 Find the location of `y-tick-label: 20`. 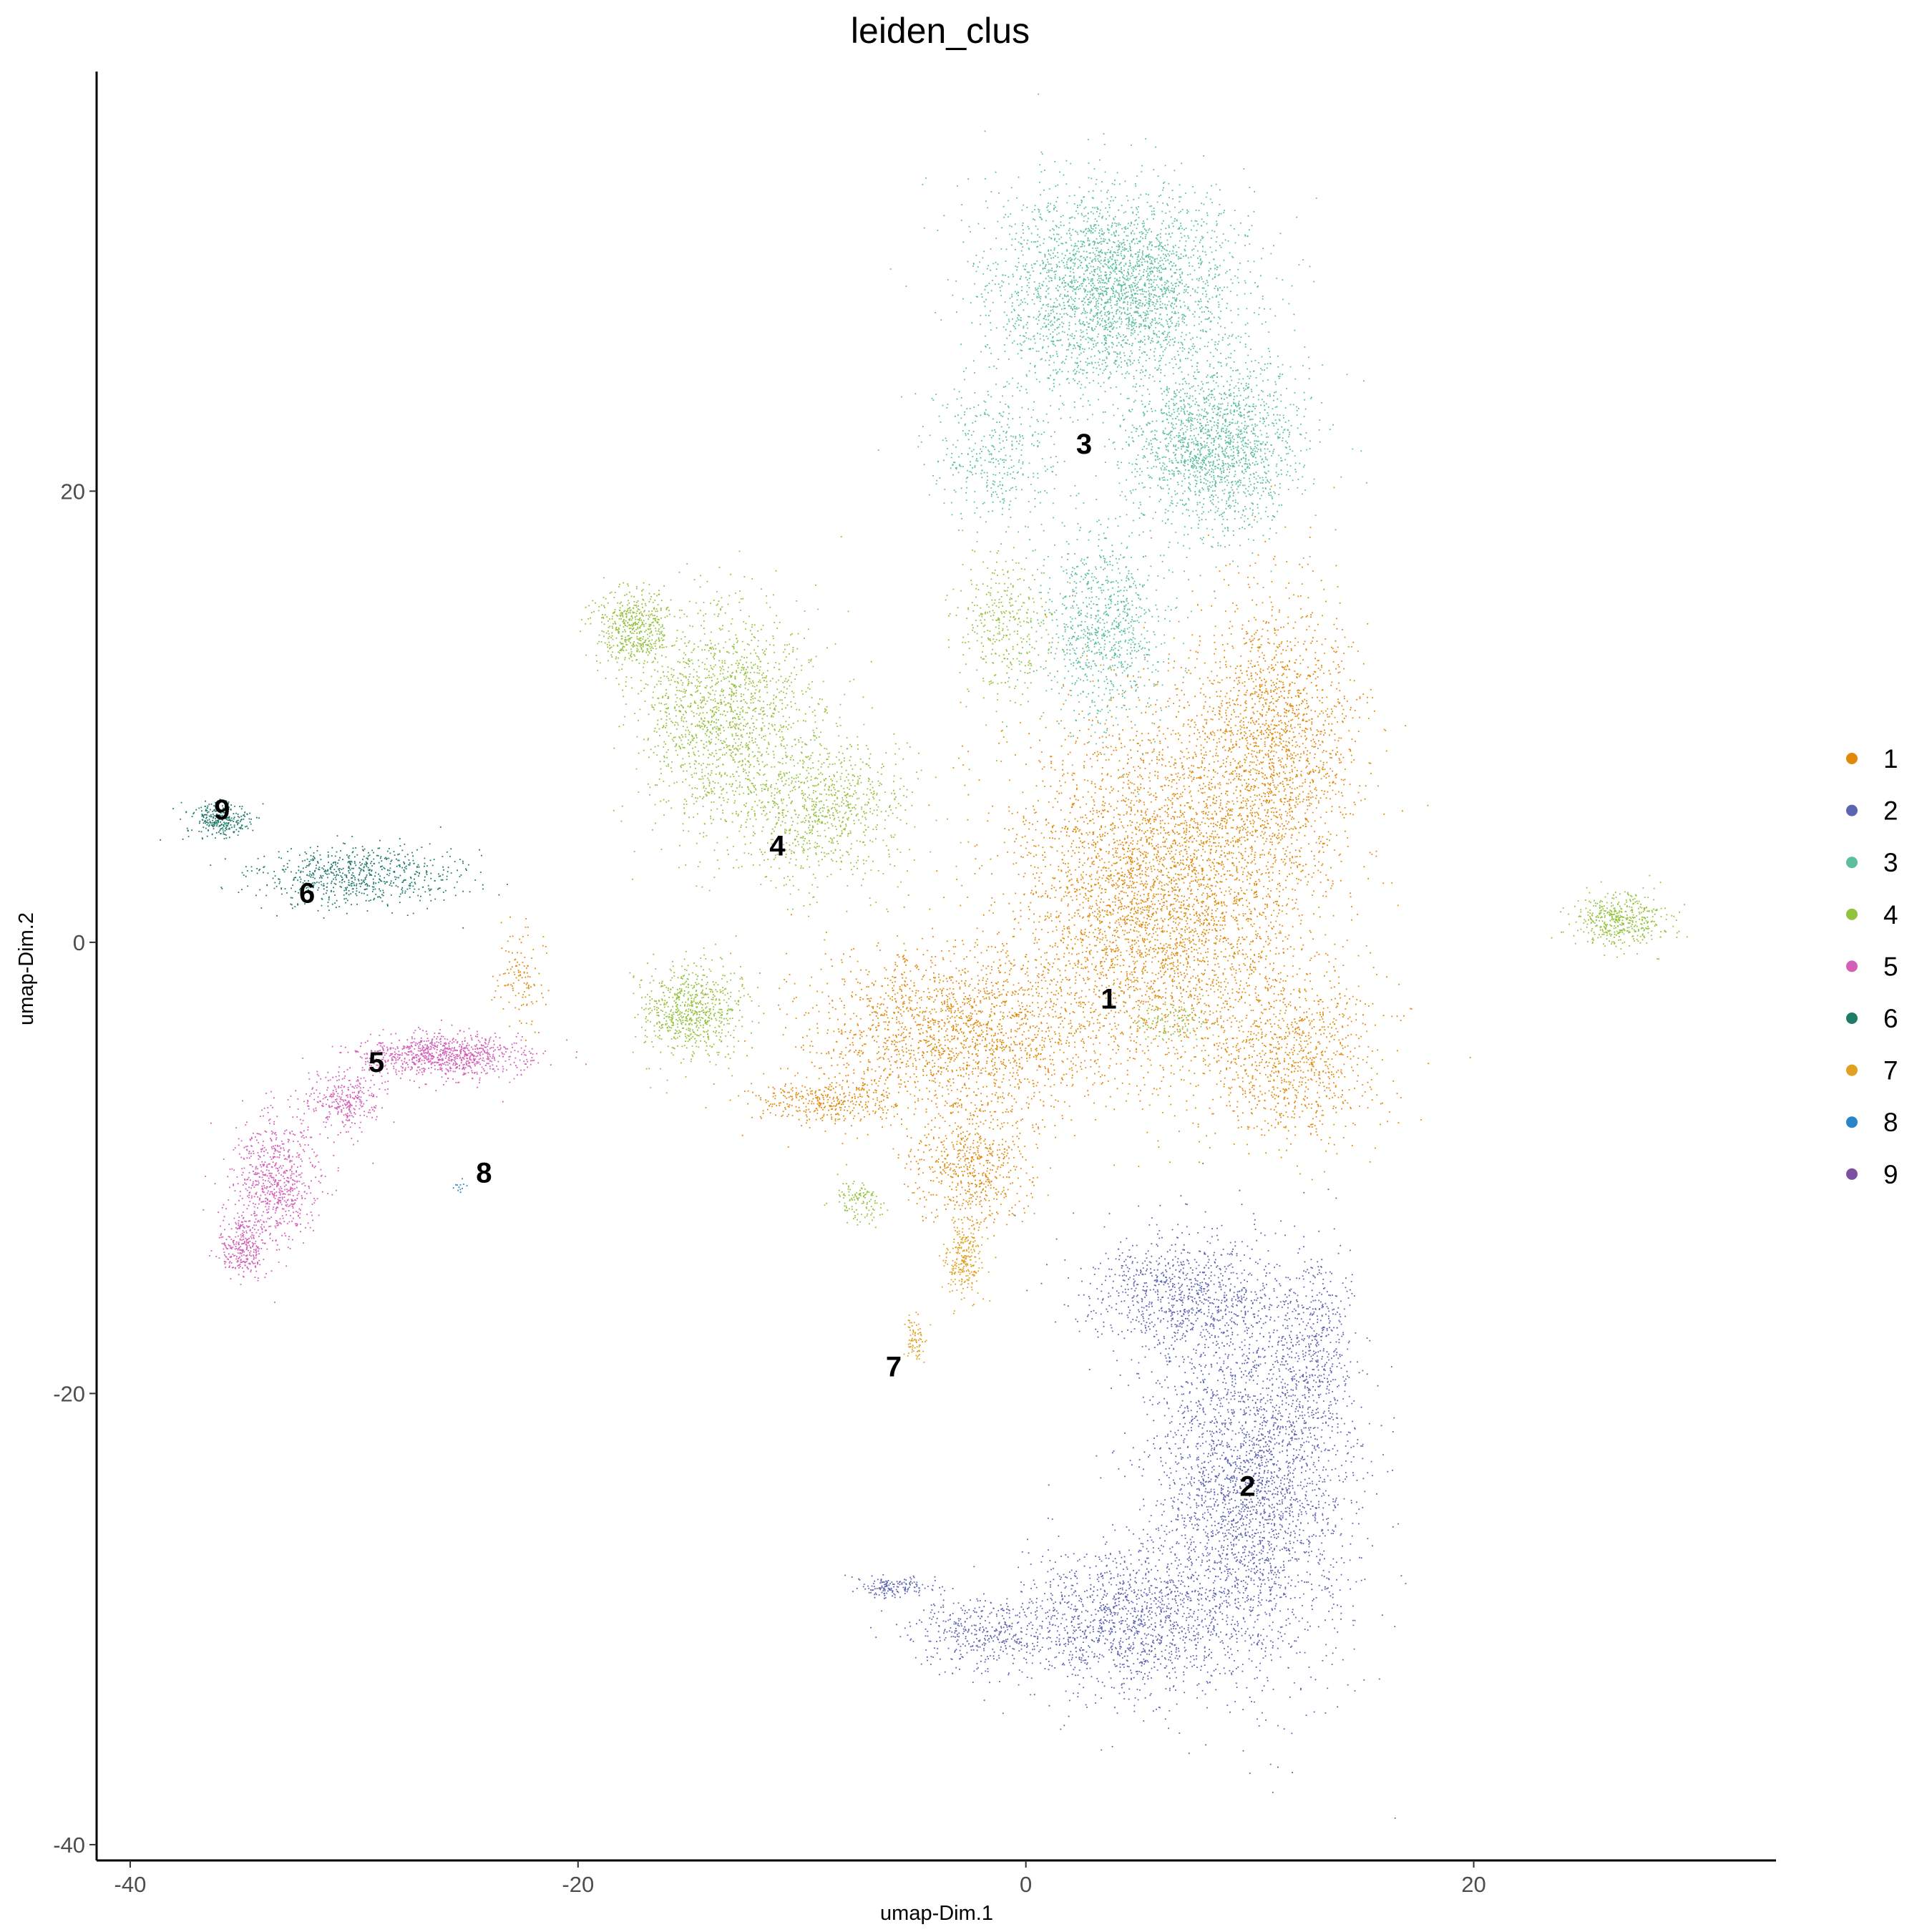

y-tick-label: 20 is located at coordinates (73, 491).